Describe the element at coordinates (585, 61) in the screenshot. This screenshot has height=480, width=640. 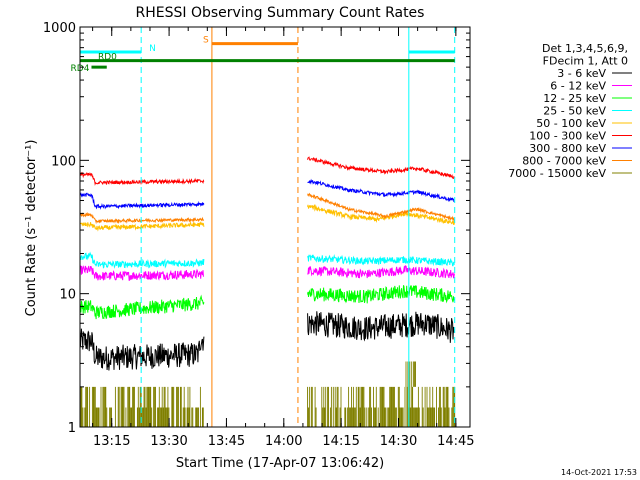
I see `legend-header-1: FDecim 1, Att 0` at that location.